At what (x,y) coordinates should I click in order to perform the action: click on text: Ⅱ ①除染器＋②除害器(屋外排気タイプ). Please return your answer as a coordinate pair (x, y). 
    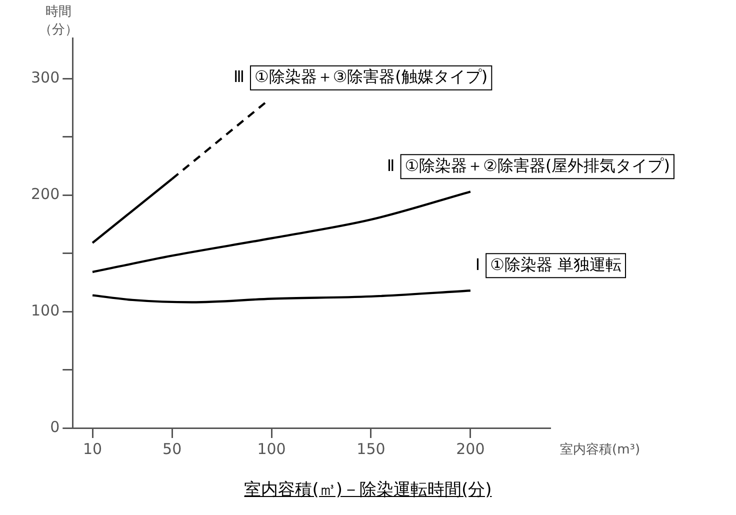
    Looking at the image, I should click on (528, 165).